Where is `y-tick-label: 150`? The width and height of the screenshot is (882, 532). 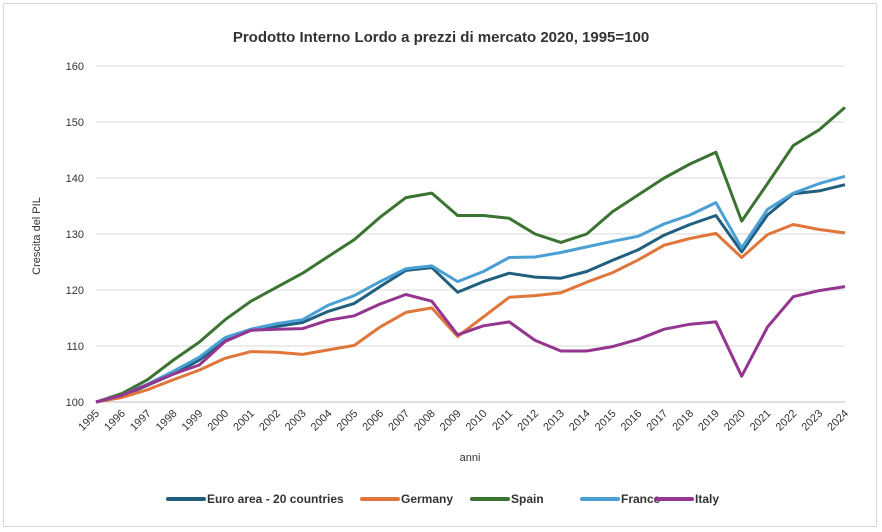 y-tick-label: 150 is located at coordinates (75, 123).